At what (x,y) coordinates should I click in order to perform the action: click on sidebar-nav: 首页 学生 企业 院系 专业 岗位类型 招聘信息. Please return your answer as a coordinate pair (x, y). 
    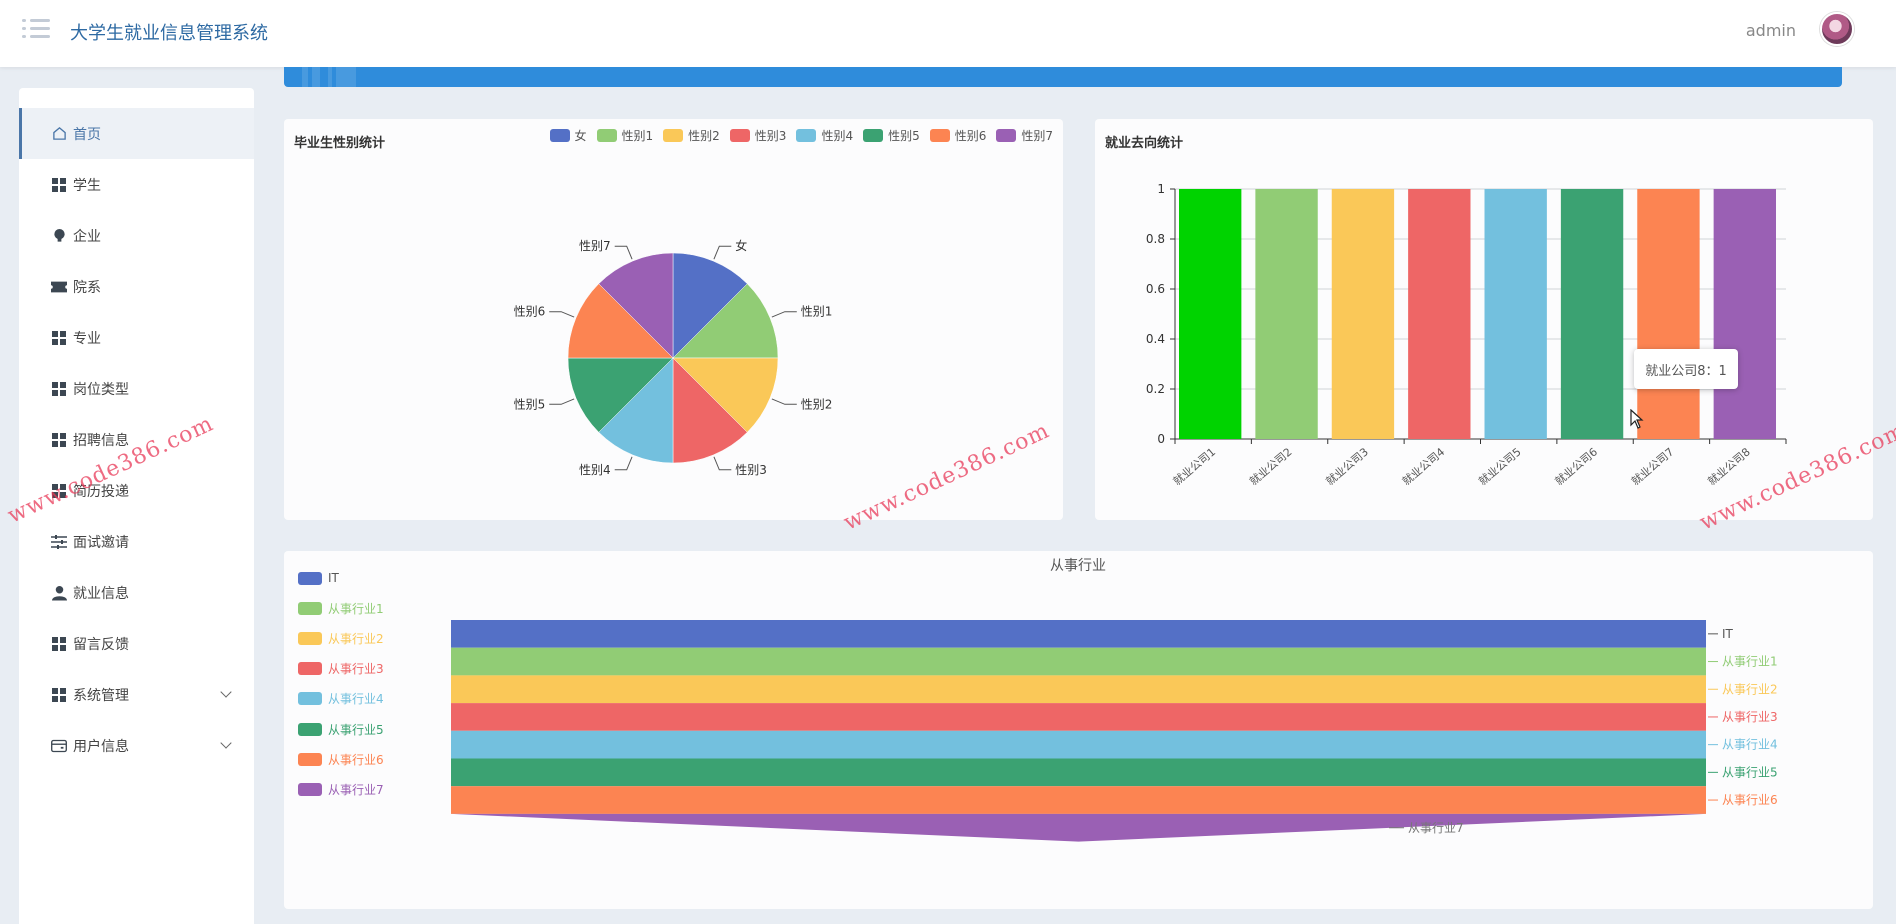
    Looking at the image, I should click on (136, 439).